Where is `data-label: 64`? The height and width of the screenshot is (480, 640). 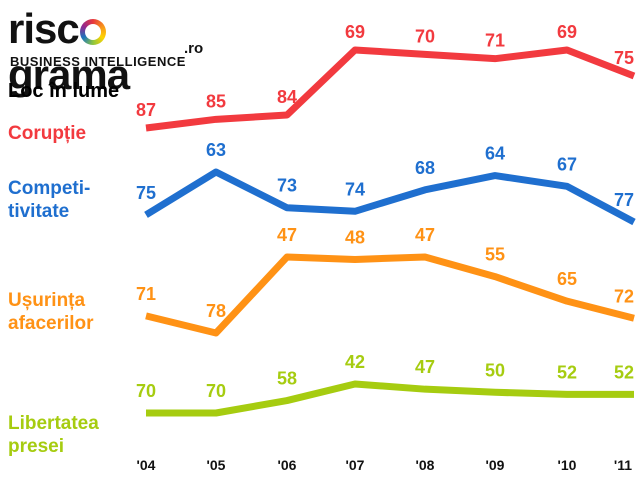
data-label: 64 is located at coordinates (495, 154).